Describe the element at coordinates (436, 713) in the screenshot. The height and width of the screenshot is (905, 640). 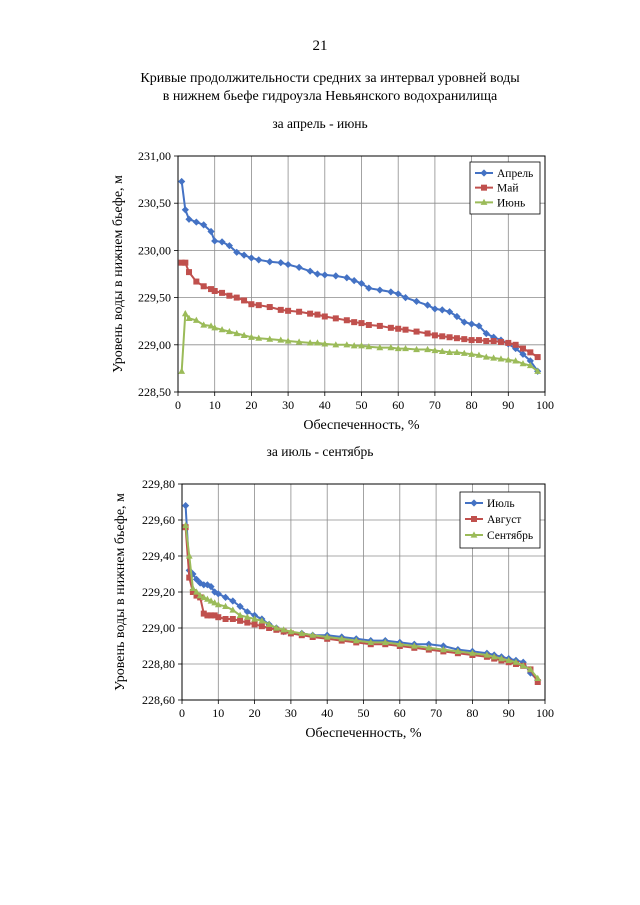
I see `chart-2-x-tick-label: 70` at that location.